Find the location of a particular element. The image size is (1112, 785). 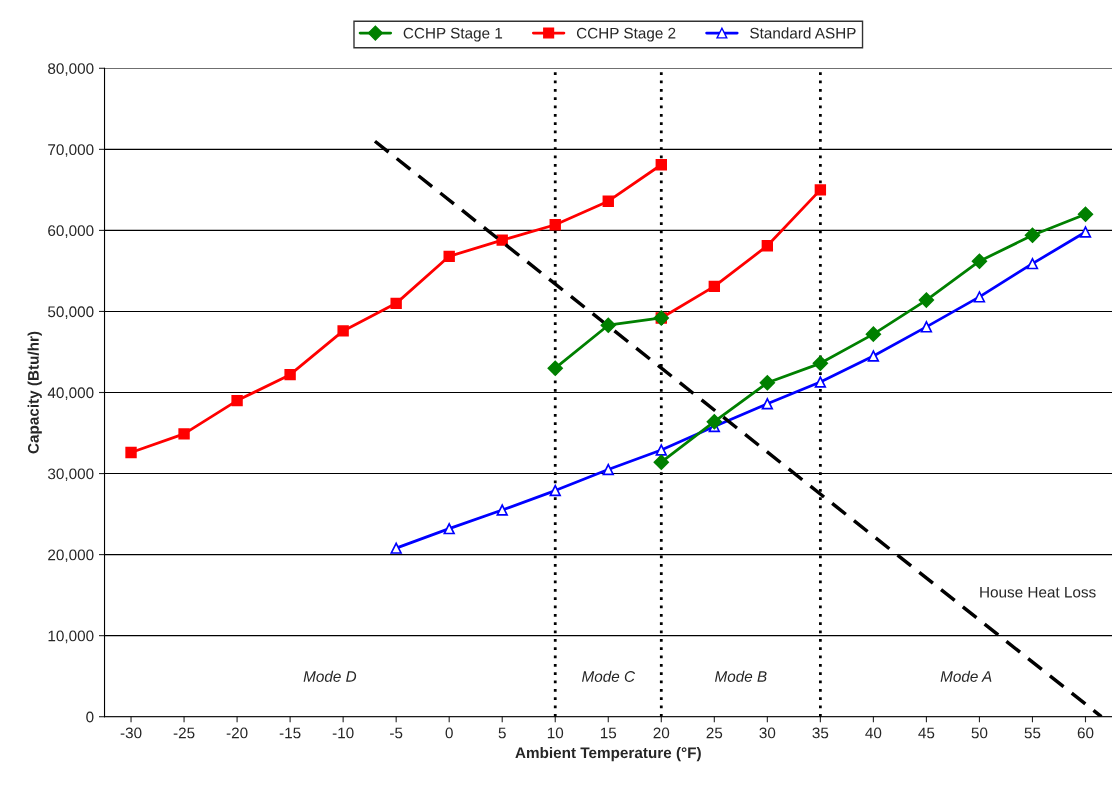

legend-label: CCHP Stage 1 is located at coordinates (453, 34).